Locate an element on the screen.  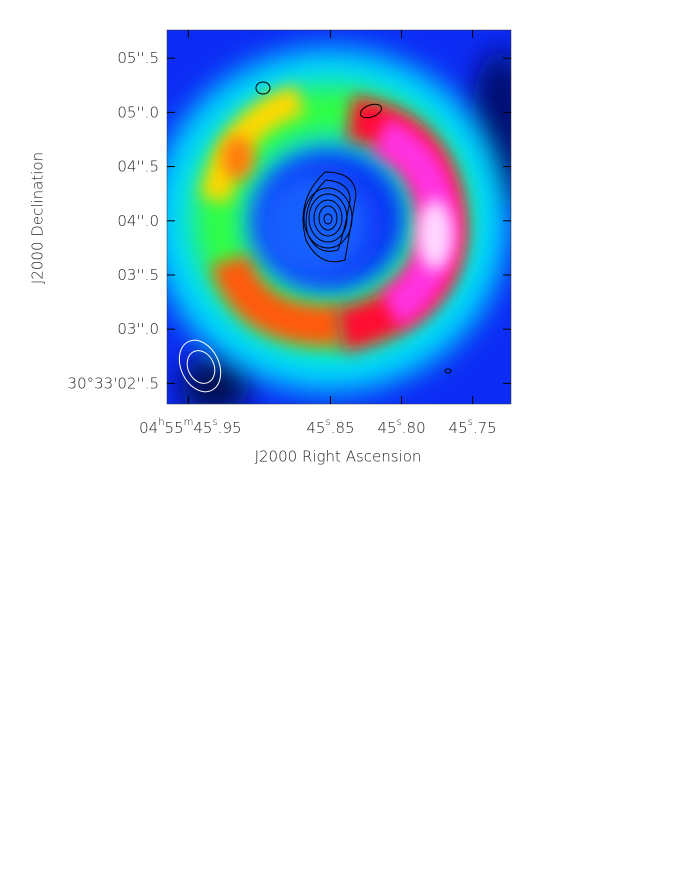
y-axis-label: J2000 Declination is located at coordinates (38, 218).